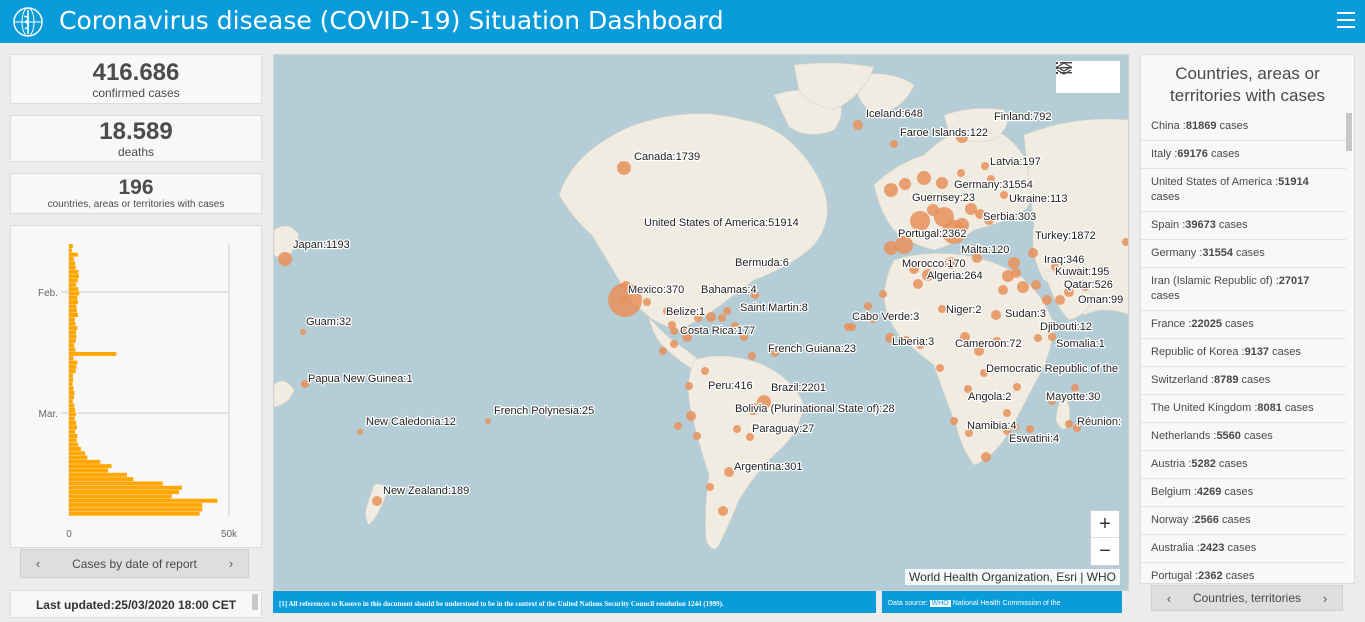  What do you see at coordinates (1243, 289) in the screenshot?
I see `country-list-item: Iran (Islamic Republic of) :27017 cases` at bounding box center [1243, 289].